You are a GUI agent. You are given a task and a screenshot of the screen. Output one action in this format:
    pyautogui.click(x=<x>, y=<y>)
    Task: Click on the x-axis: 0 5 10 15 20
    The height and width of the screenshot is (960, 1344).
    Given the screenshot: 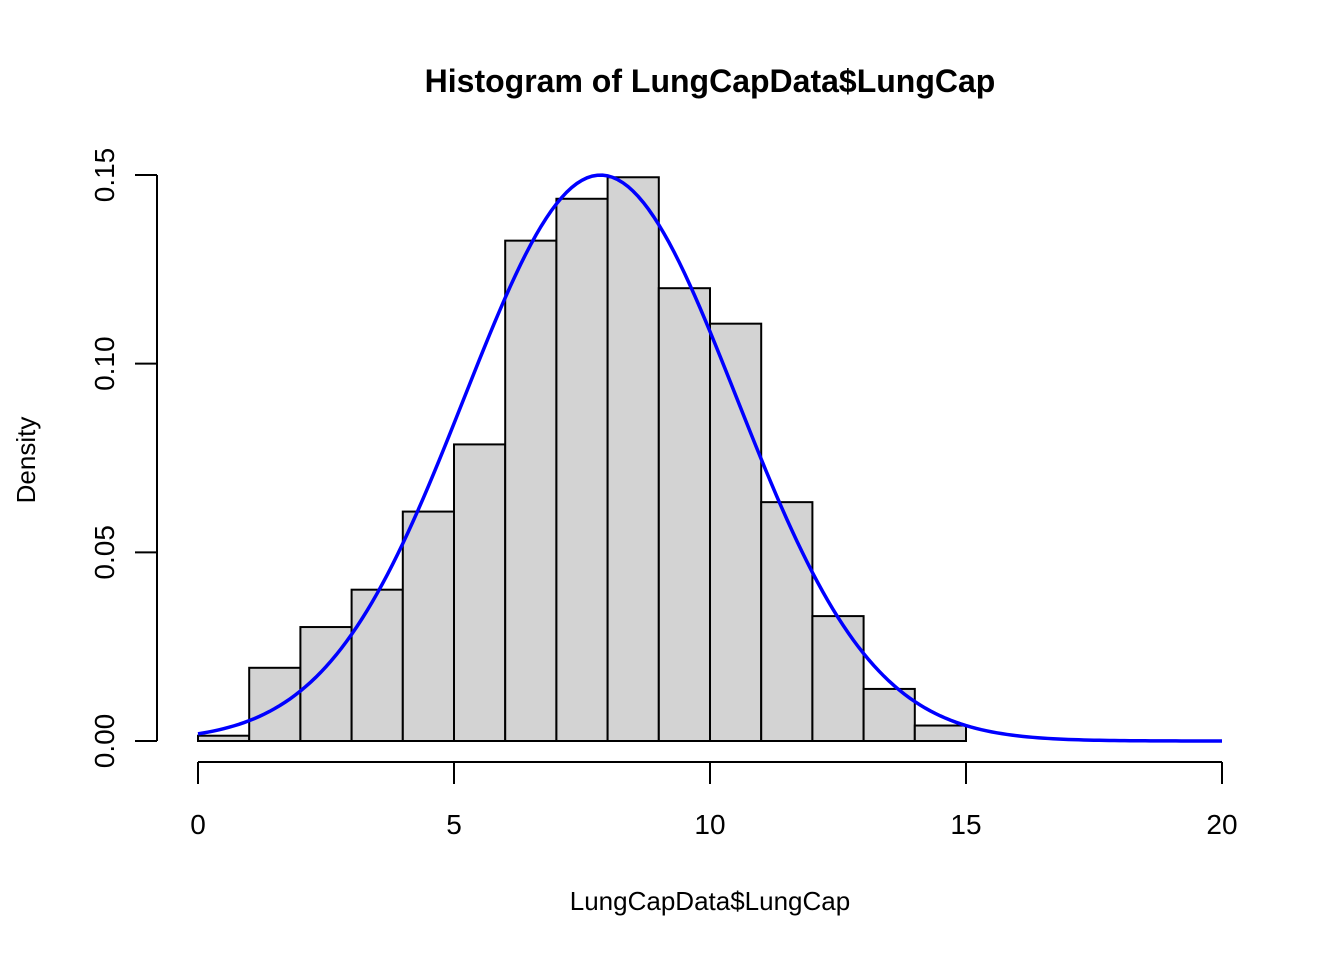 What is the action you would take?
    pyautogui.click(x=714, y=800)
    